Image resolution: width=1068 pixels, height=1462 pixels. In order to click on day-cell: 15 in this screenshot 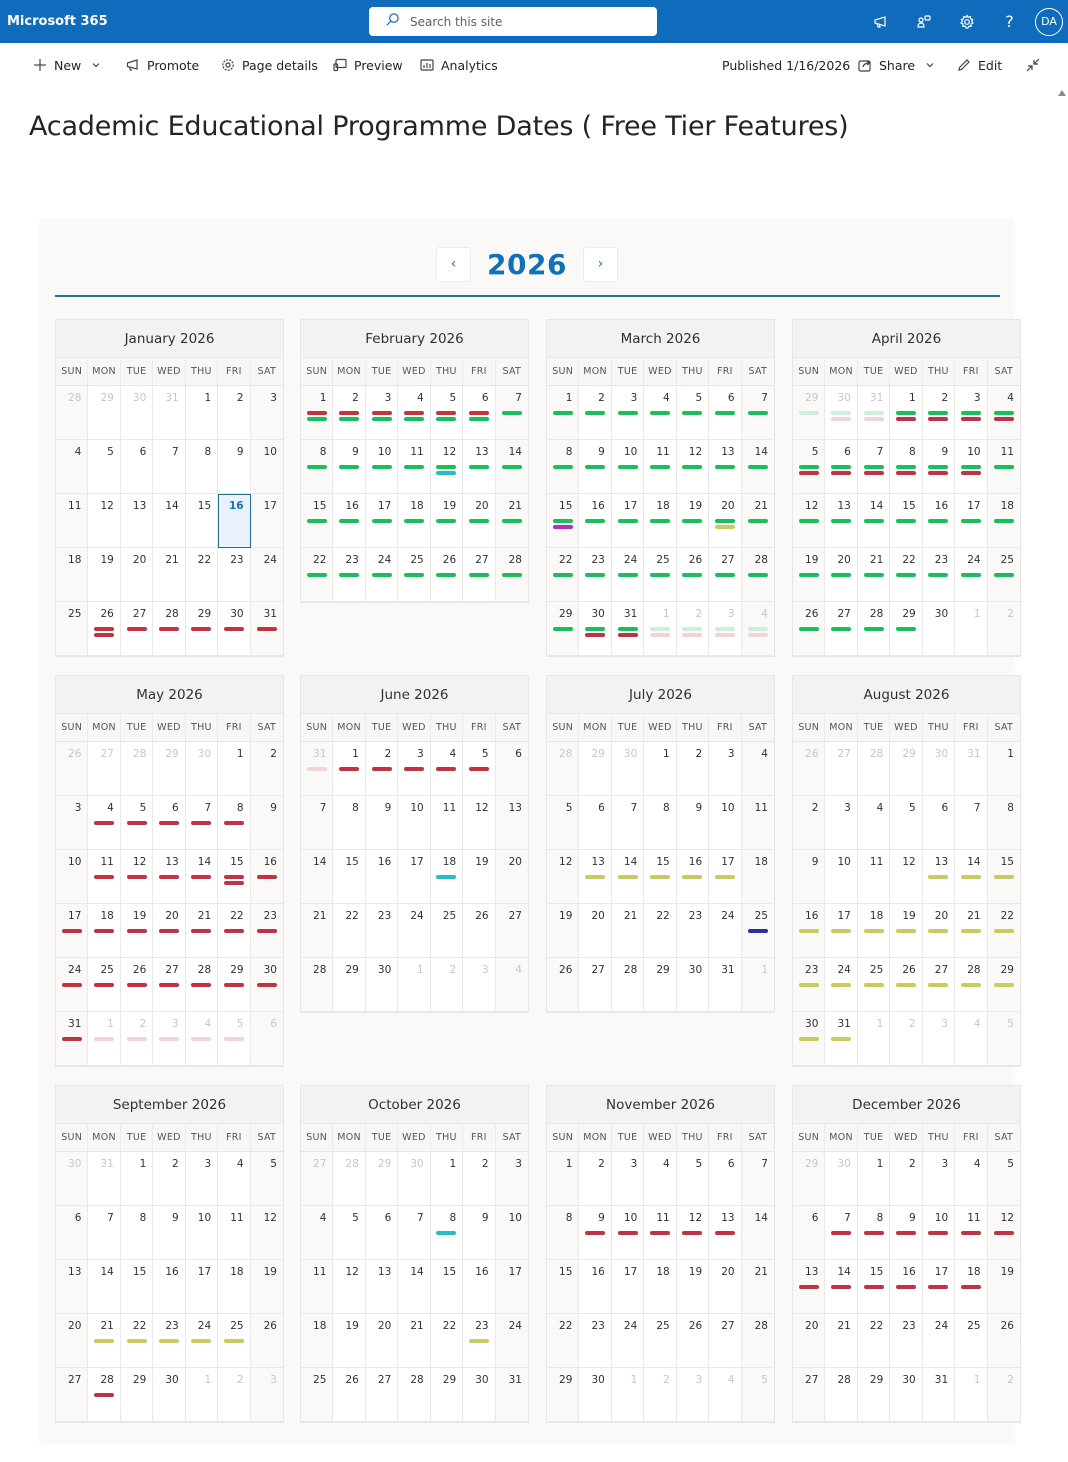, I will do `click(317, 521)`.